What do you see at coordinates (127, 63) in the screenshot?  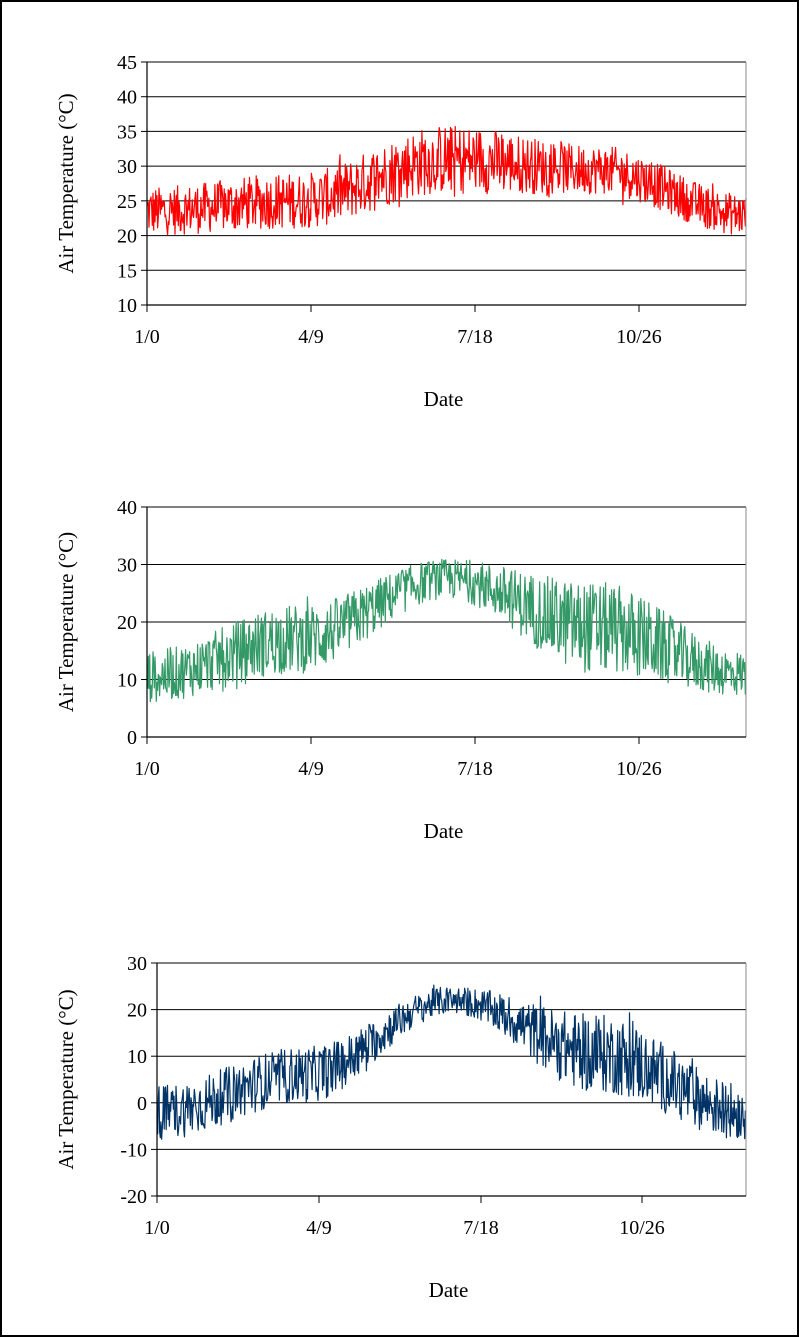 I see `y-tick-label: 45` at bounding box center [127, 63].